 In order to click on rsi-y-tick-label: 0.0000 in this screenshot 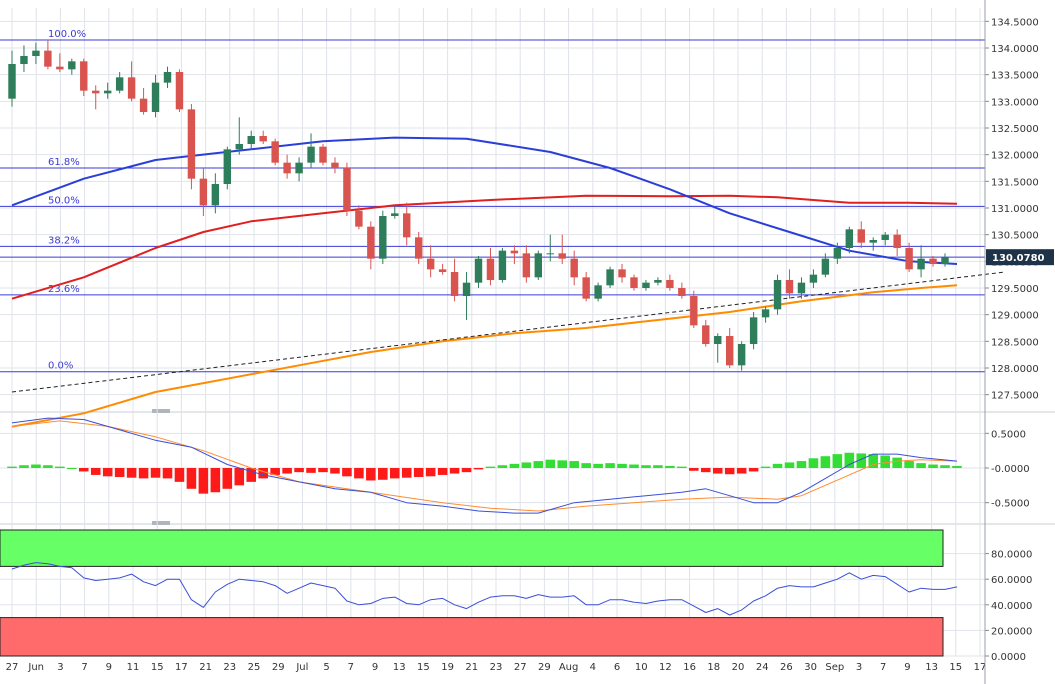, I will do `click(1008, 657)`.